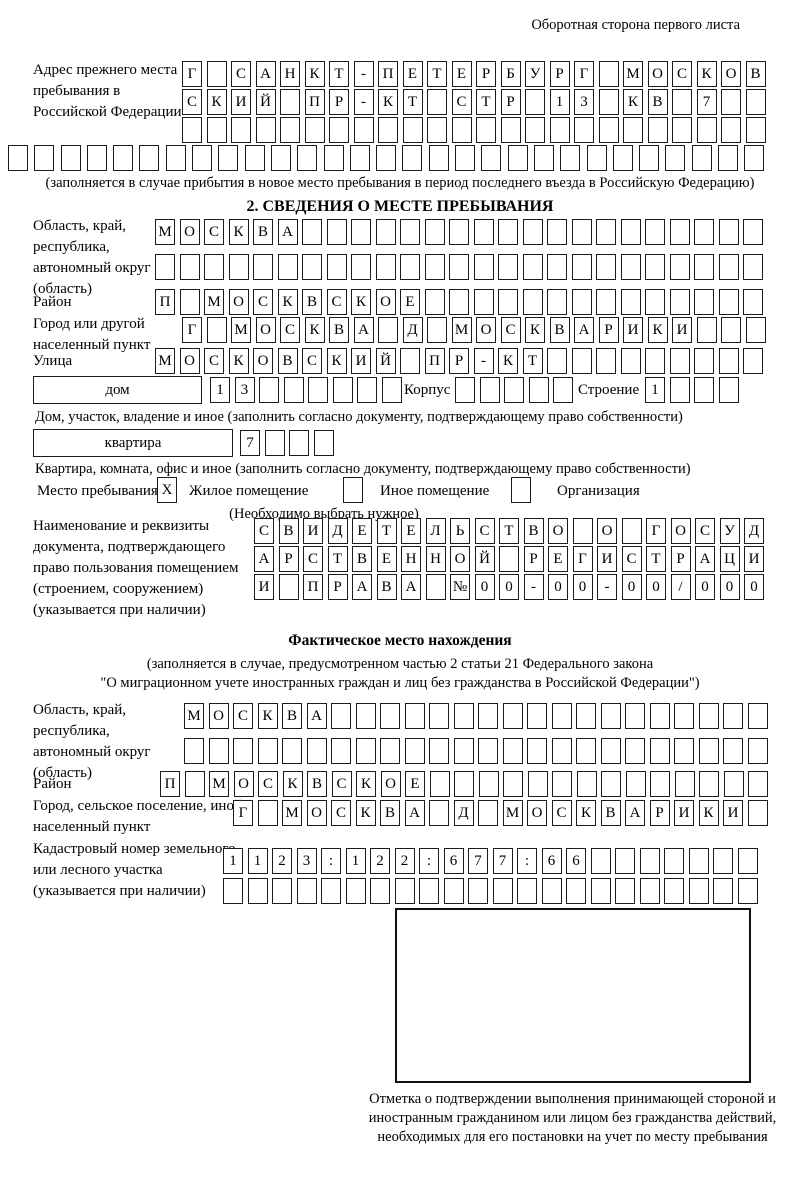 This screenshot has width=800, height=1180. What do you see at coordinates (362, 587) in the screenshot?
I see `char-cell: А` at bounding box center [362, 587].